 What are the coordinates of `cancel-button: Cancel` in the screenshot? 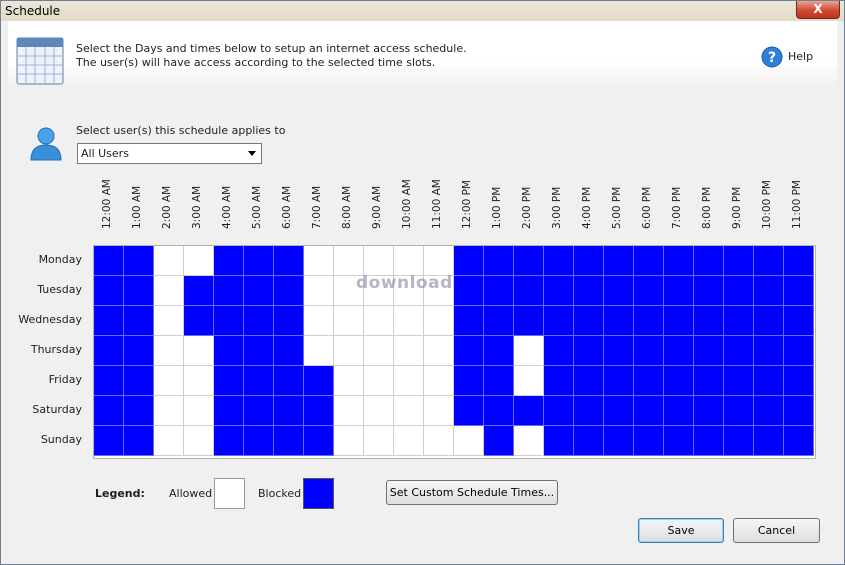 It's located at (776, 530).